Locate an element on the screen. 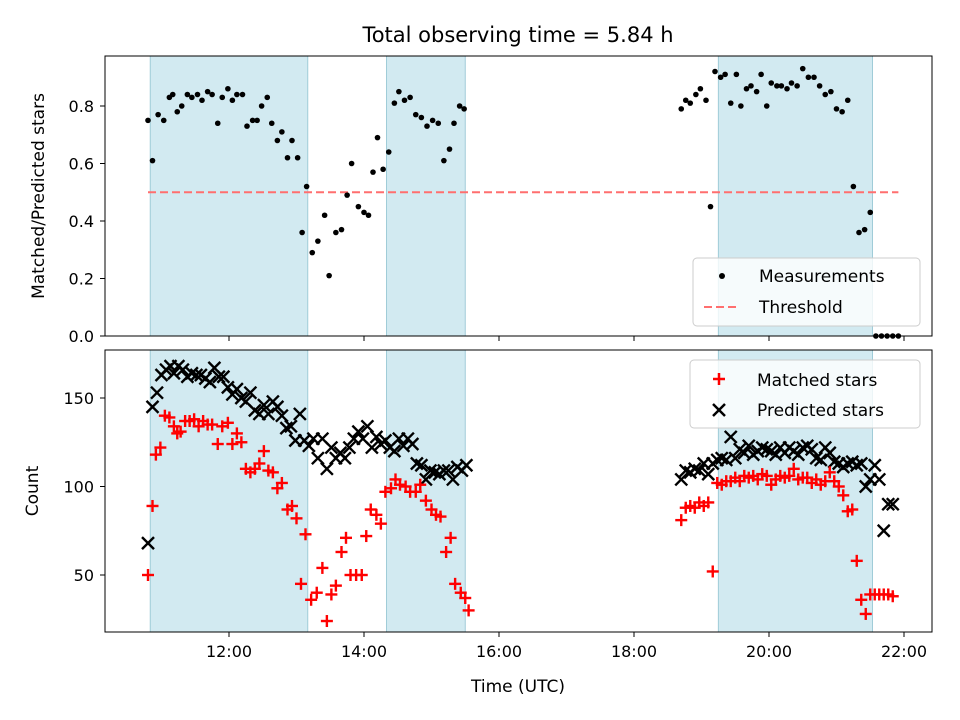 This screenshot has width=960, height=720. bottom-legend-box is located at coordinates (805, 394).